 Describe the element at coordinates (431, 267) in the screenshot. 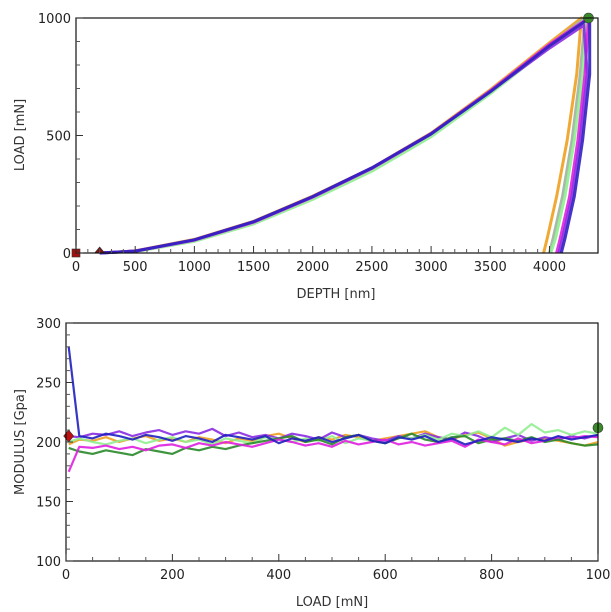

I see `x-tick-label: 3000` at that location.